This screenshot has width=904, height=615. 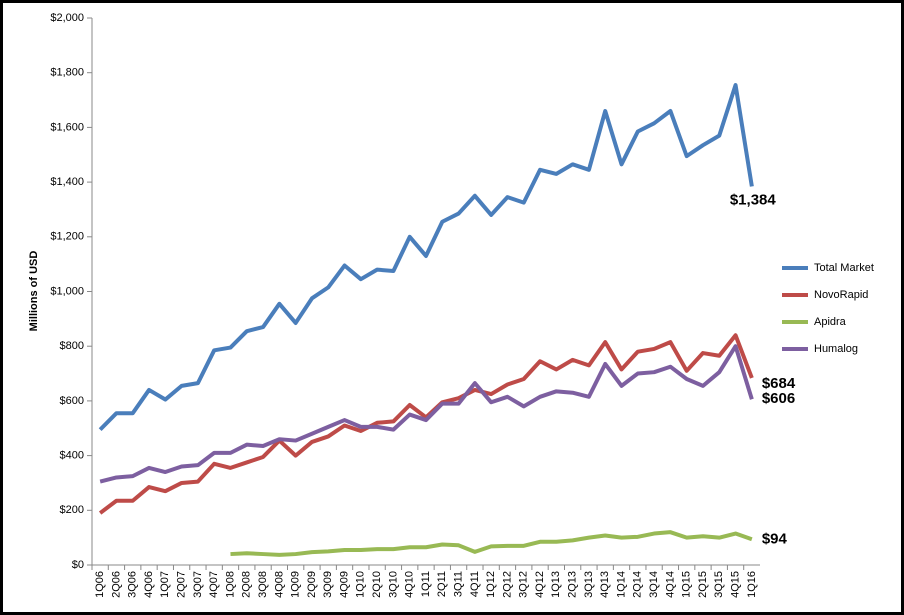 I want to click on x-tick-label: 4Q07, so click(x=214, y=584).